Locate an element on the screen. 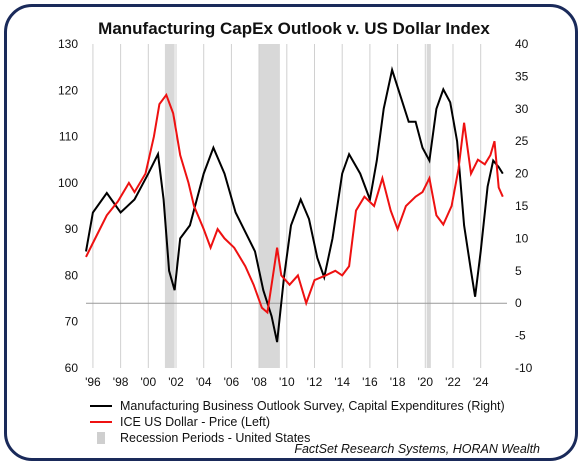  x-tick-label-12: '18 is located at coordinates (398, 382).